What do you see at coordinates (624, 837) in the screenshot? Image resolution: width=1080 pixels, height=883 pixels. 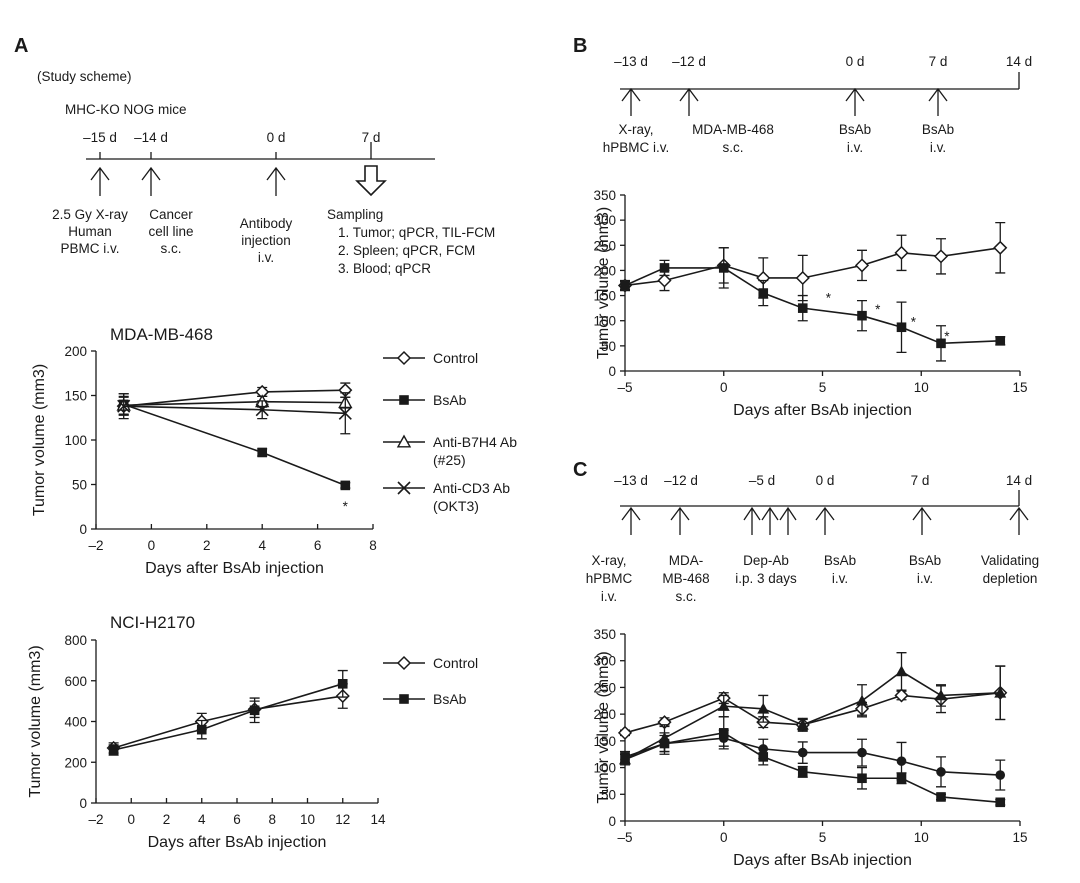 I see `x-tick-label: –5` at bounding box center [624, 837].